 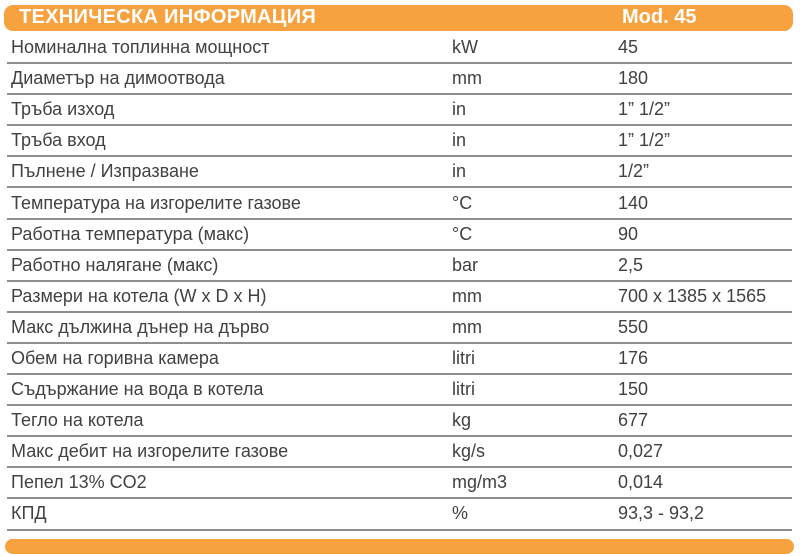 What do you see at coordinates (140, 326) in the screenshot?
I see `row-label: Макс дължина дънер на дърво` at bounding box center [140, 326].